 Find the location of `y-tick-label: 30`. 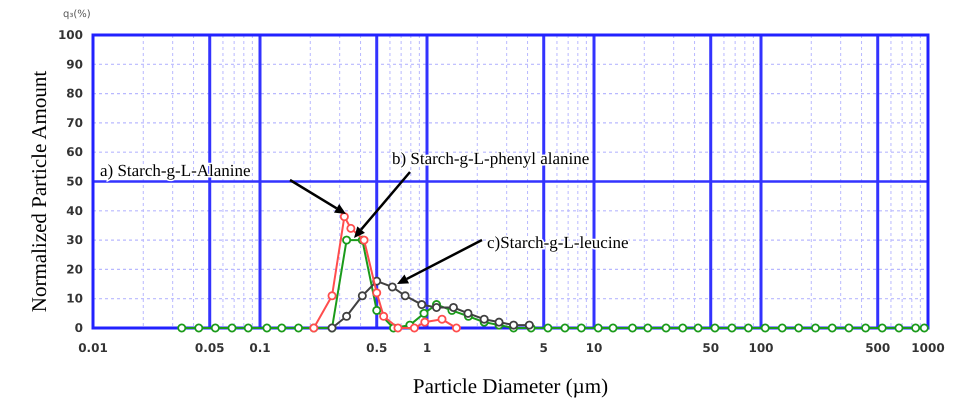

y-tick-label: 30 is located at coordinates (74, 240).